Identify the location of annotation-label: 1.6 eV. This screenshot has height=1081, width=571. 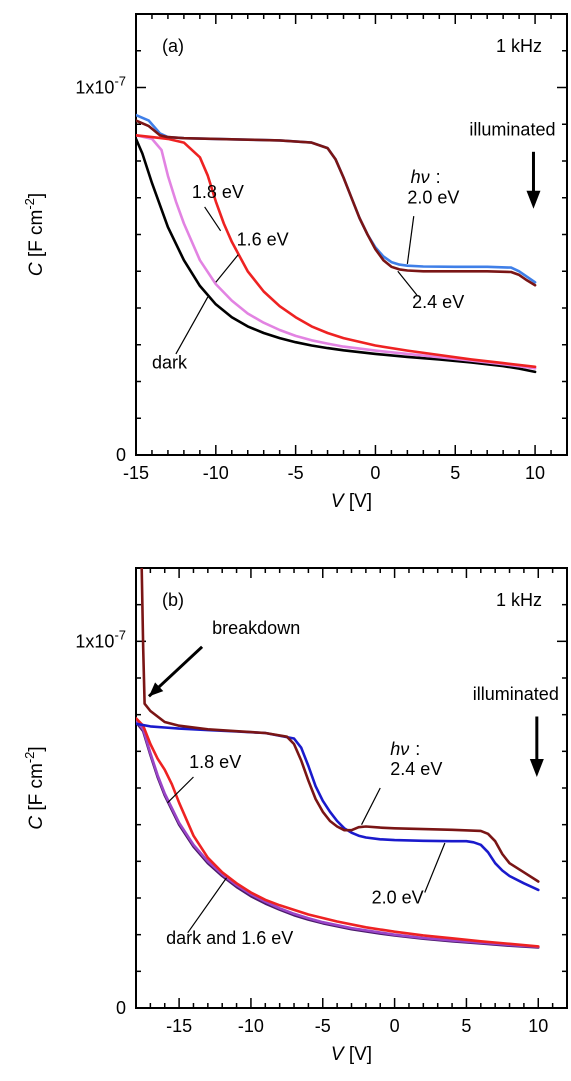
(263, 240).